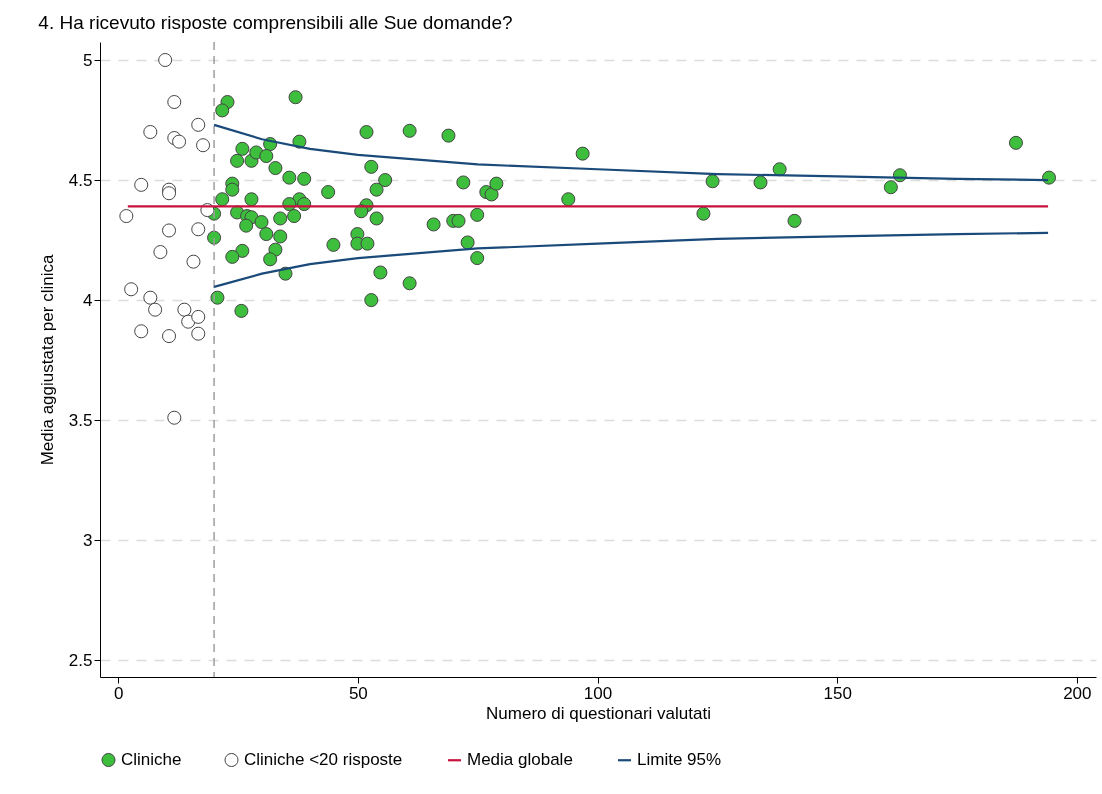  What do you see at coordinates (598, 693) in the screenshot?
I see `x-tick-label: 100` at bounding box center [598, 693].